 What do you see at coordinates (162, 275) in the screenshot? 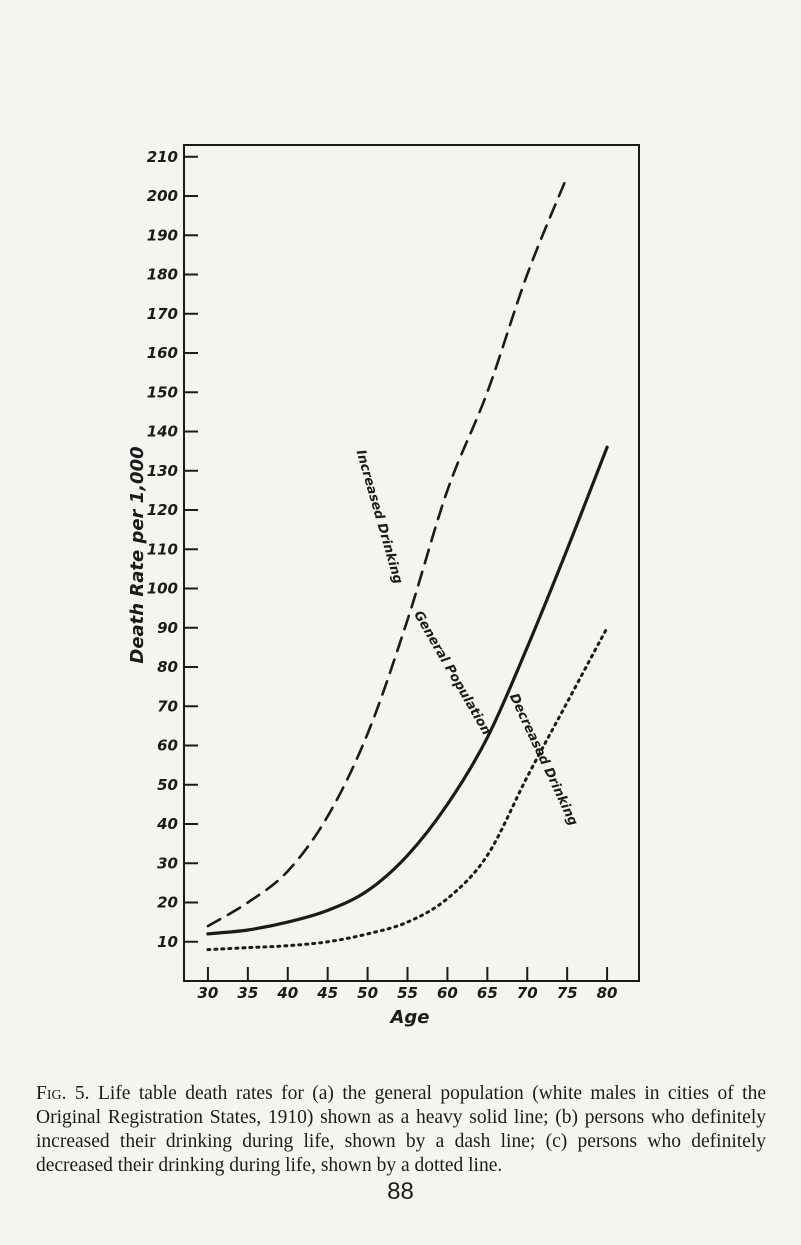
I see `y-tick-label: 180` at bounding box center [162, 275].